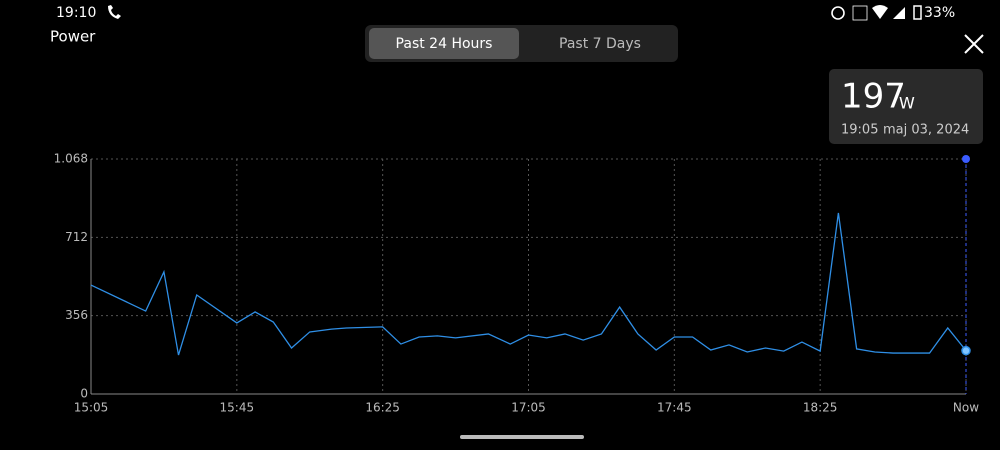  I want to click on x-tick-label: 17:05, so click(528, 408).